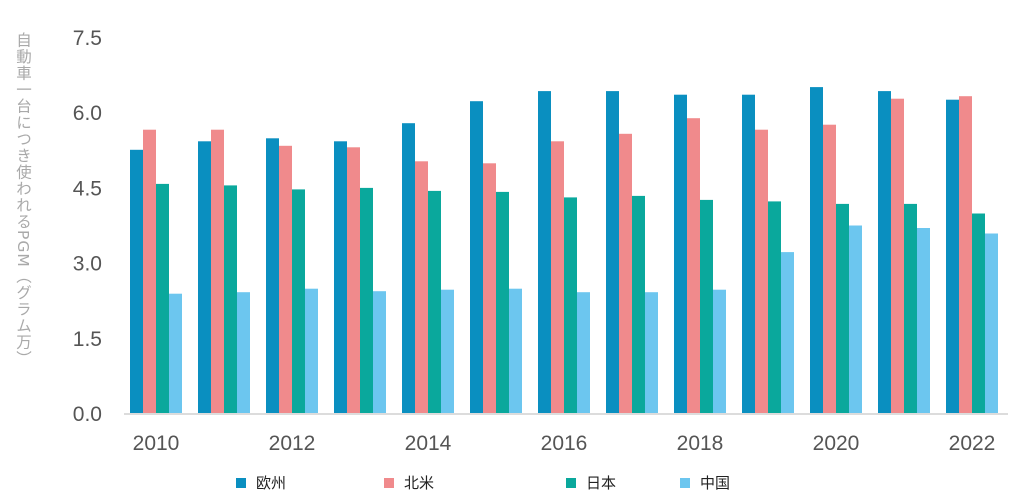 Image resolution: width=1034 pixels, height=499 pixels. I want to click on bar-日本-2019, so click(774, 307).